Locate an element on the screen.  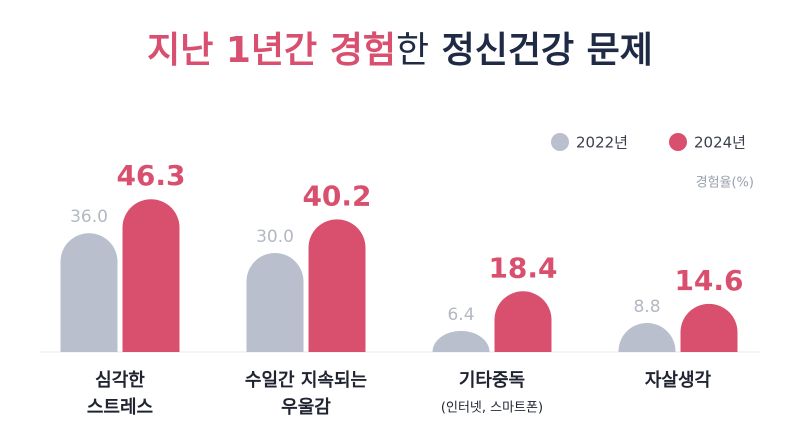
x-tick-label: 우울감 is located at coordinates (306, 407).